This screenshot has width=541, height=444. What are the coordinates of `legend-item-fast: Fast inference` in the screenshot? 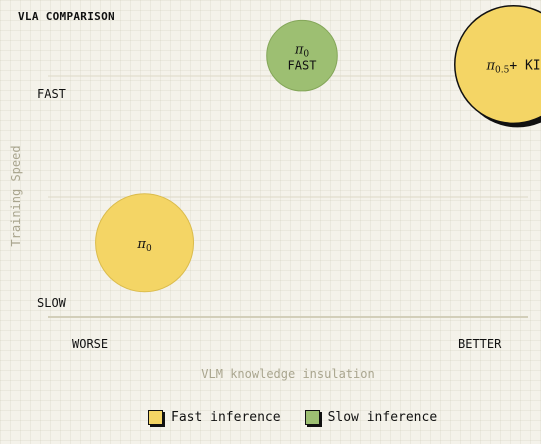 It's located at (214, 417).